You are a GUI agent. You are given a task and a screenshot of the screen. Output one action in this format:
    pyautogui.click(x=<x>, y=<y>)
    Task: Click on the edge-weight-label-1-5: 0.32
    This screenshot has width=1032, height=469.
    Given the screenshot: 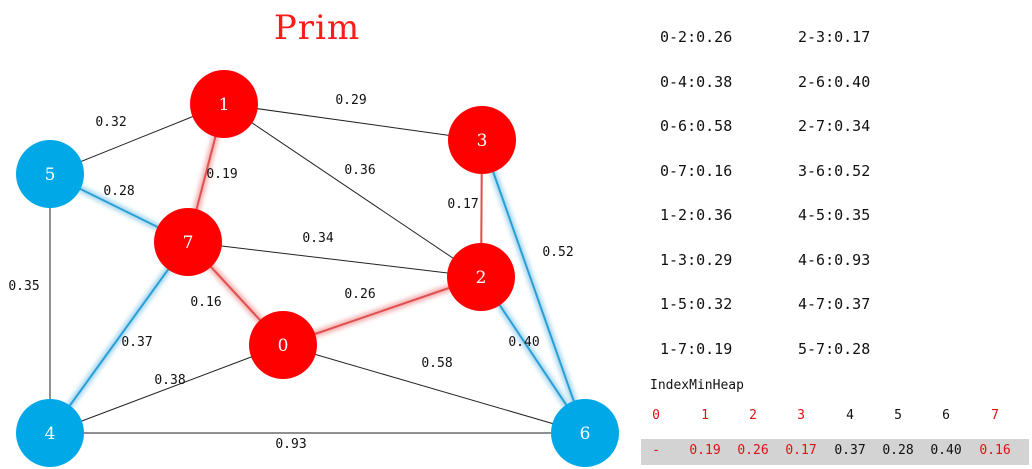 What is the action you would take?
    pyautogui.click(x=110, y=122)
    